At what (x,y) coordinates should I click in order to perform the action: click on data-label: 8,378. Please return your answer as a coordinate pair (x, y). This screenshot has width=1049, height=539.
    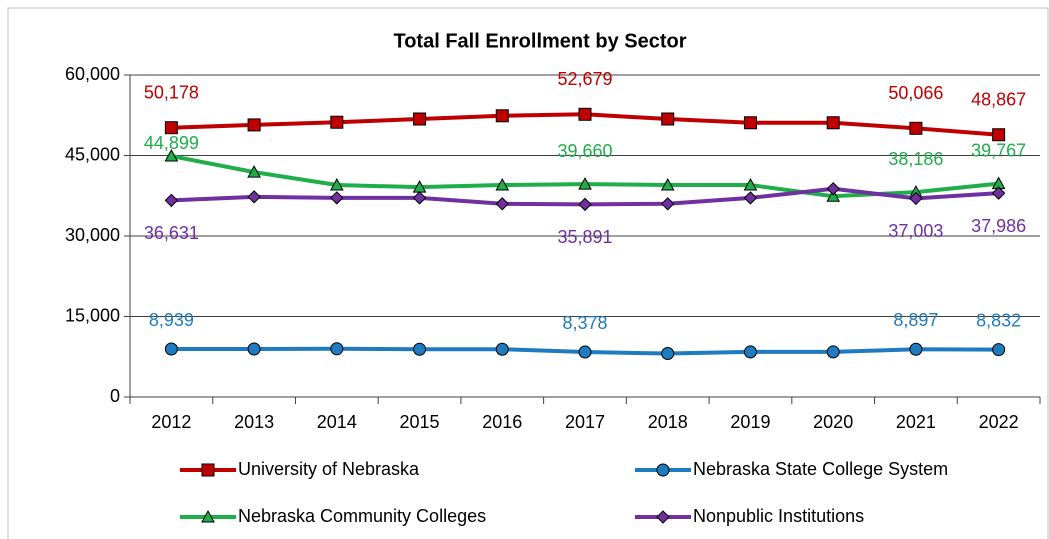
    Looking at the image, I should click on (584, 323).